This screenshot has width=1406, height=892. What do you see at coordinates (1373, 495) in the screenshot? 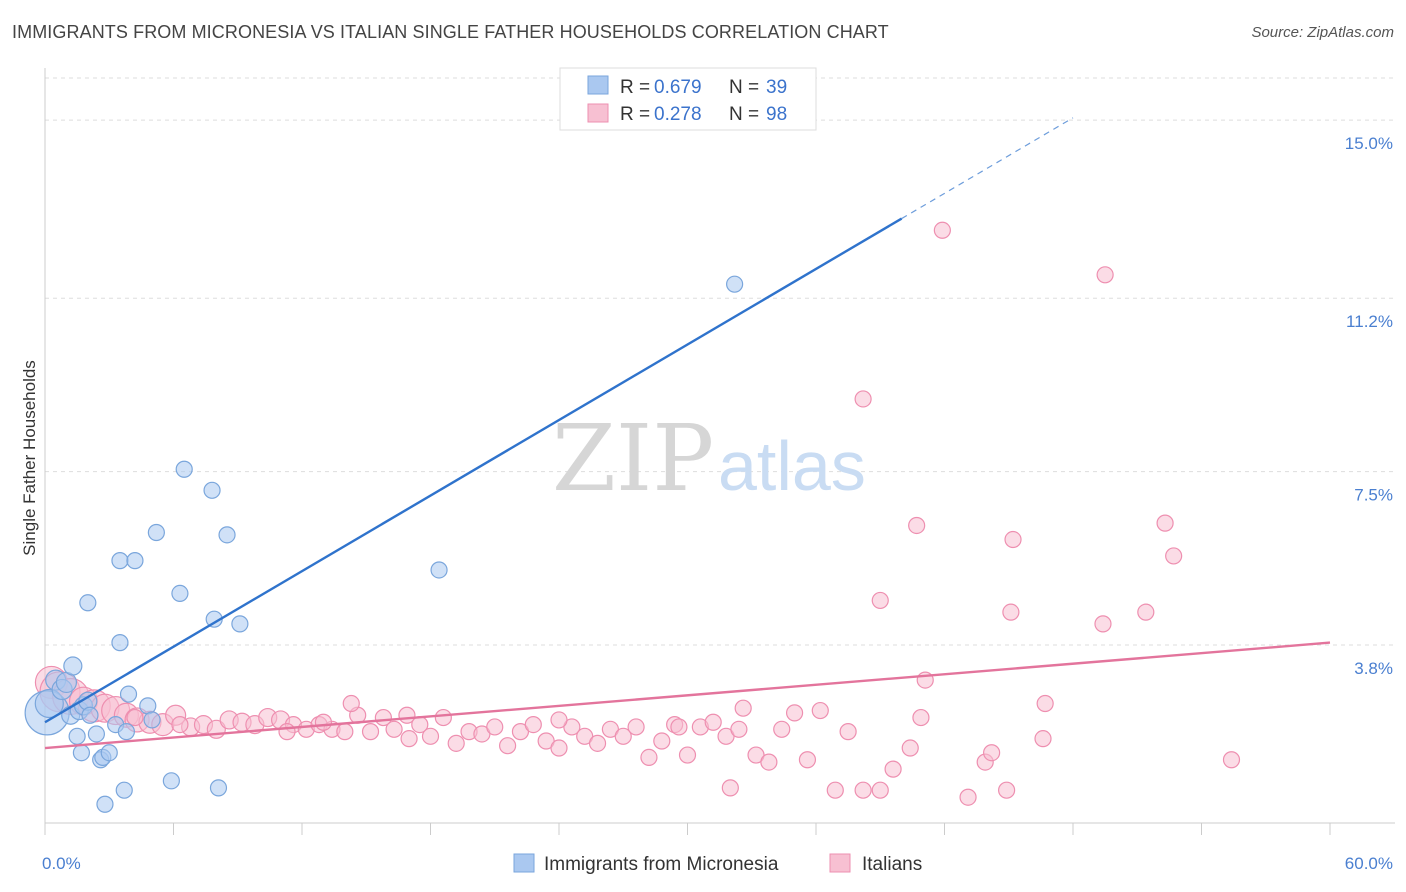
I see `y-tick-label-1: 7.5%` at bounding box center [1373, 495].